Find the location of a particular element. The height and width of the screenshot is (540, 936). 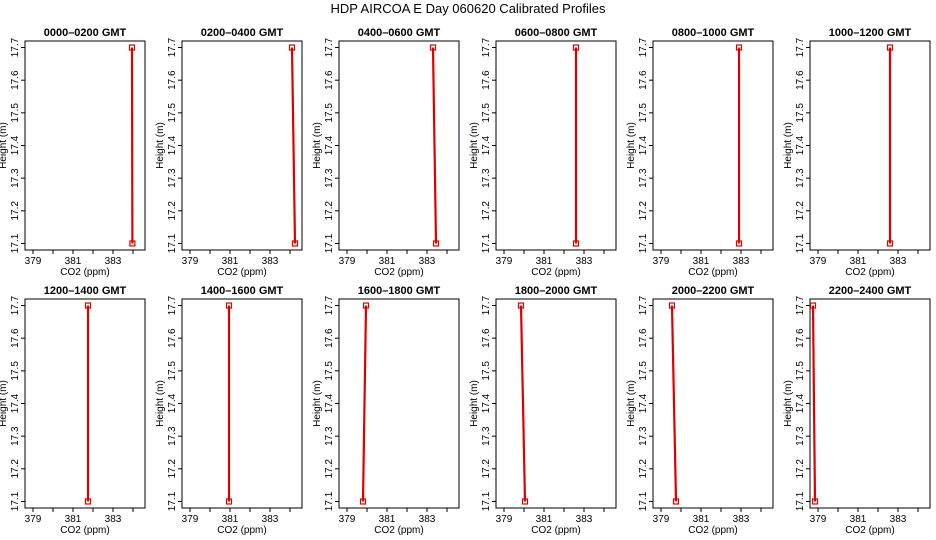

panel-title: 0400–0600 GMT is located at coordinates (399, 33).